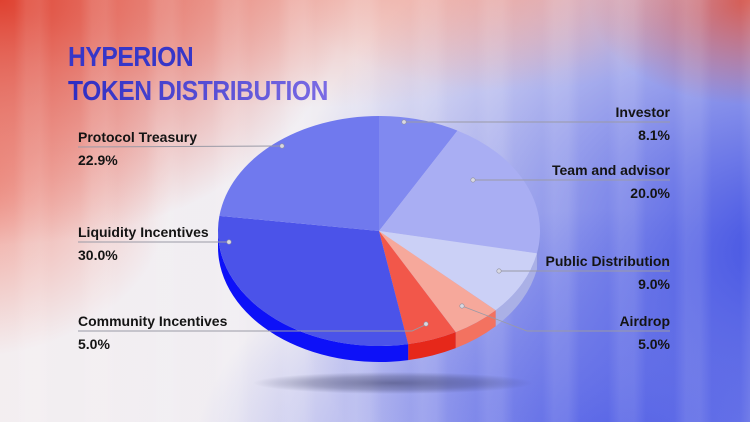 The height and width of the screenshot is (422, 750). Describe the element at coordinates (432, 346) in the screenshot. I see `pie-slice-side-community-incentives` at that location.